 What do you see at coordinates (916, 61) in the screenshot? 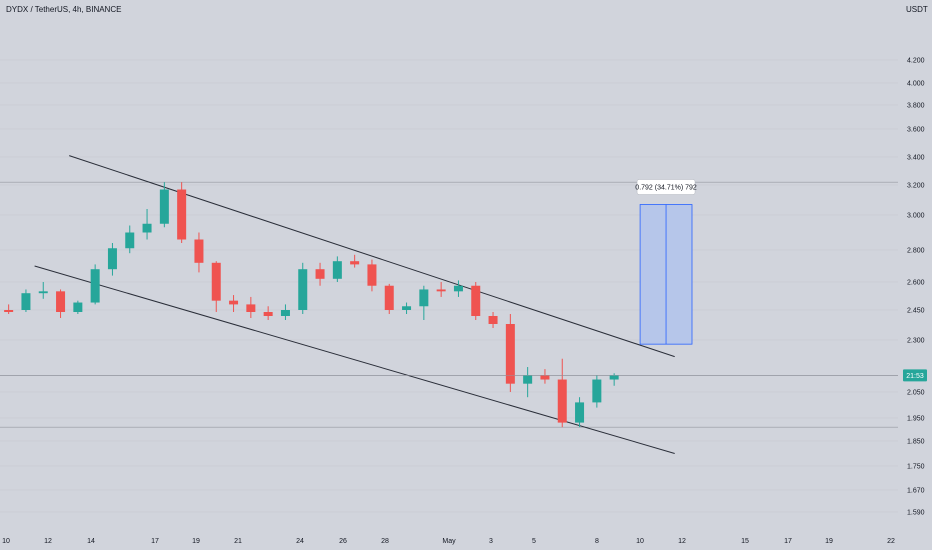
I see `price-tick-label: 4.200` at bounding box center [916, 61].